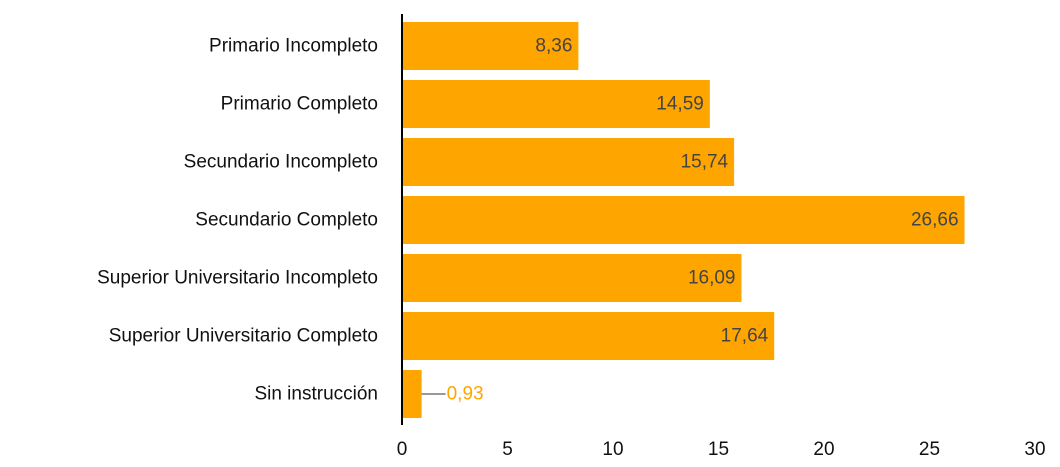 The width and height of the screenshot is (1060, 467). Describe the element at coordinates (1034, 449) in the screenshot. I see `x-tick-label: 30` at that location.